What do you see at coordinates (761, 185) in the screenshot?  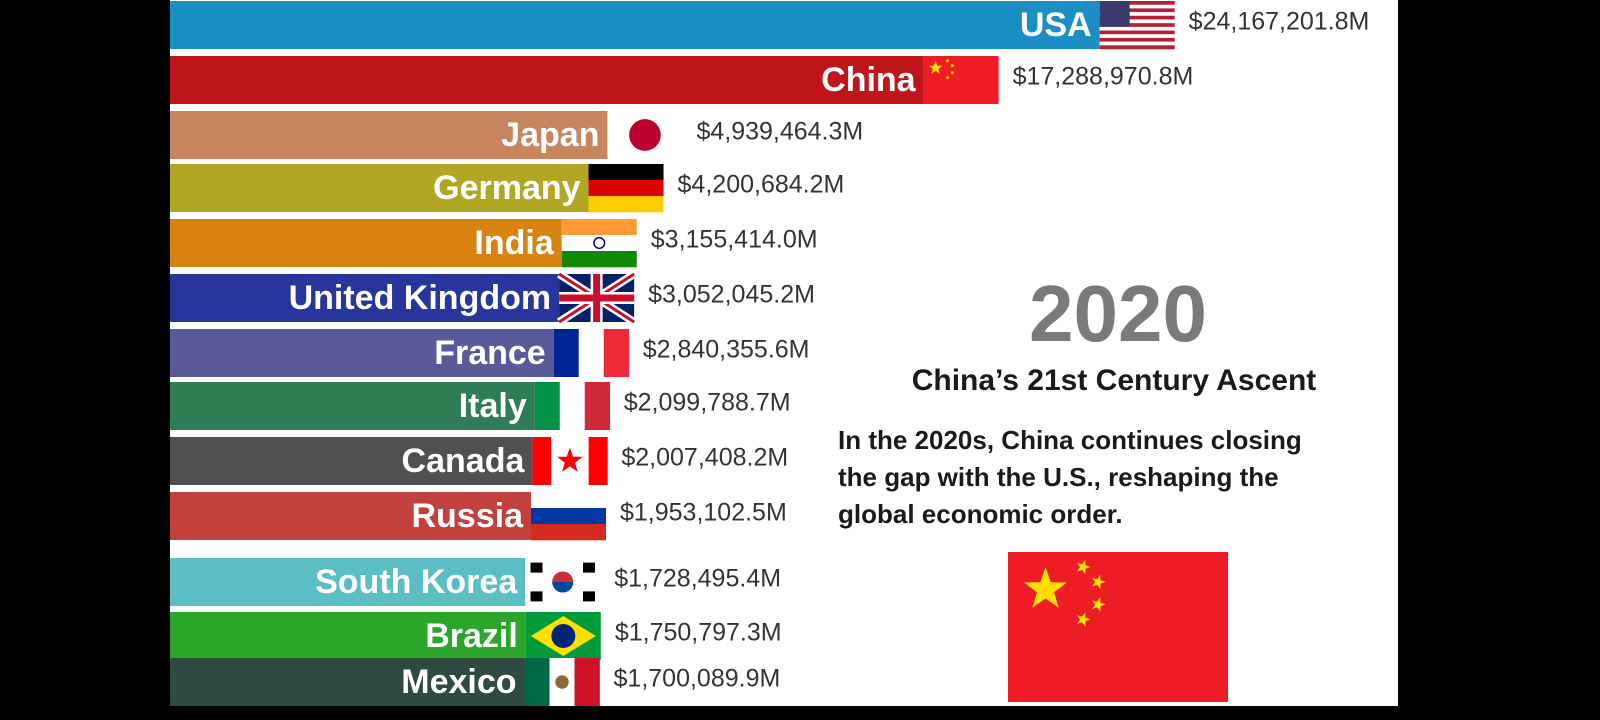 I see `value-label: $4,200,684.2M` at bounding box center [761, 185].